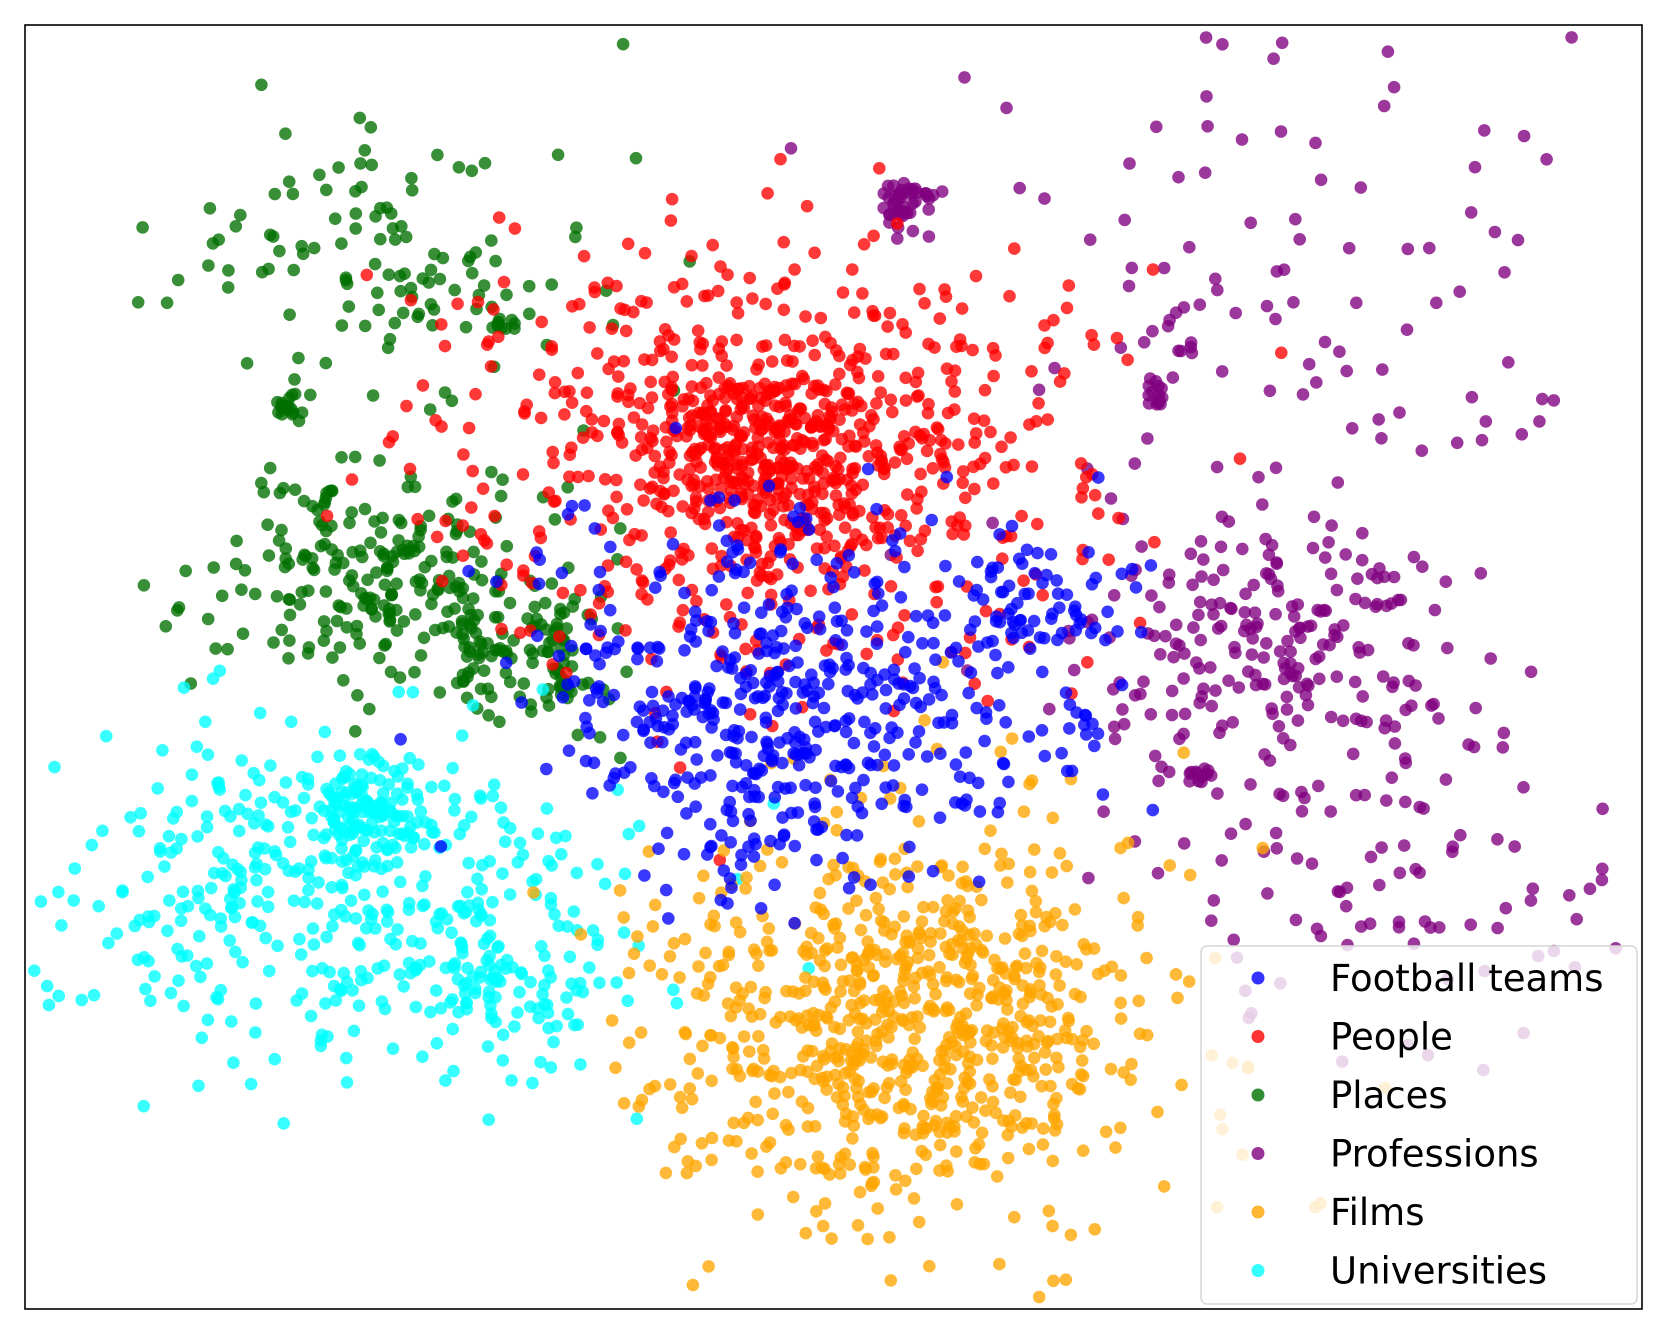  Describe the element at coordinates (1434, 1154) in the screenshot. I see `legend-label: Professions` at that location.